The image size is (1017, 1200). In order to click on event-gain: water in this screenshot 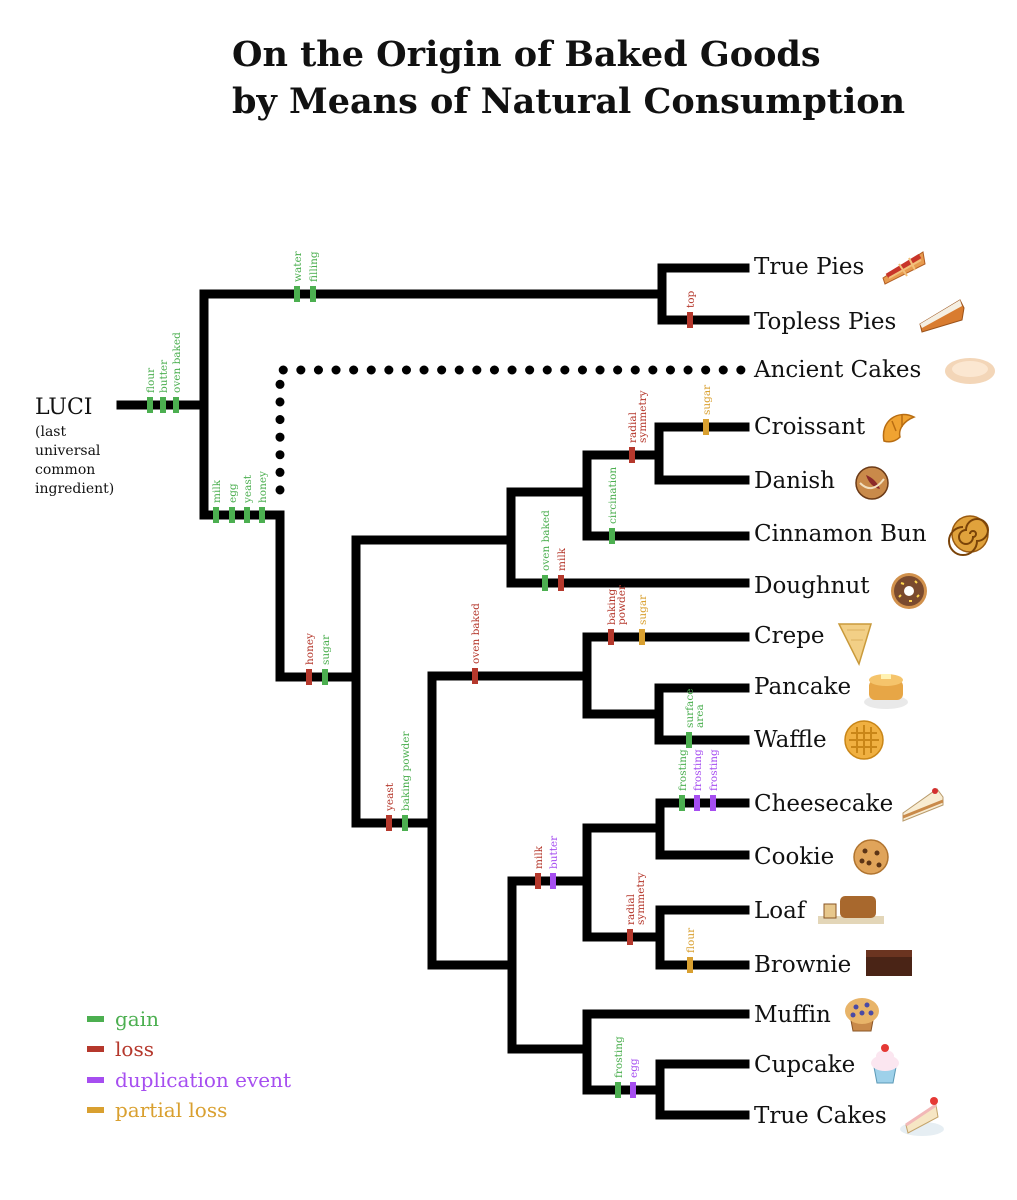, I will do `click(298, 276)`.